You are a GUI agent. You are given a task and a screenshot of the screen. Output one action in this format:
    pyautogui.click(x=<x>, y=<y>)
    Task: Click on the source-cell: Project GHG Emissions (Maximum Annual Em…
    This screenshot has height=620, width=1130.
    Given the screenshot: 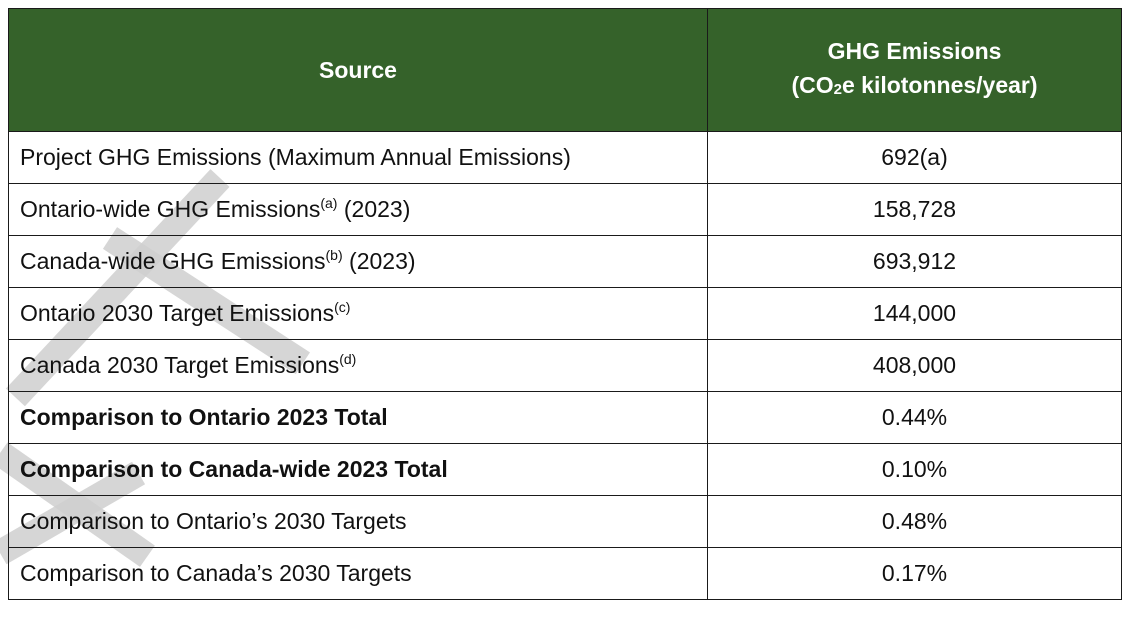 What is the action you would take?
    pyautogui.click(x=358, y=157)
    